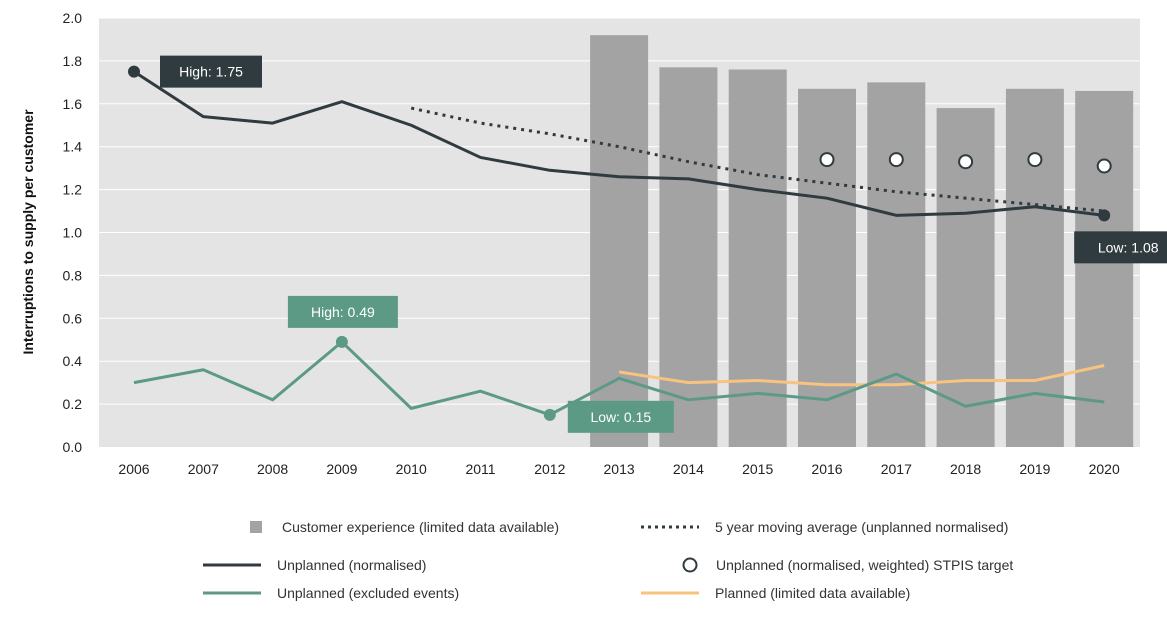  Describe the element at coordinates (1034, 469) in the screenshot. I see `x-tick-label: 2019` at that location.